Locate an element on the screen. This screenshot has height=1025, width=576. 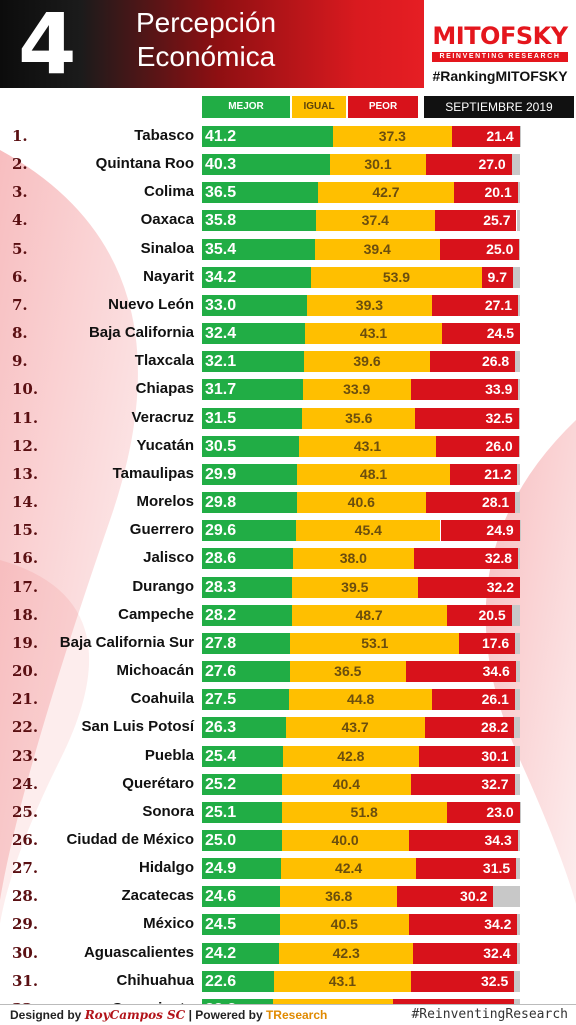
bar-igual: 53.9 is located at coordinates (396, 277).